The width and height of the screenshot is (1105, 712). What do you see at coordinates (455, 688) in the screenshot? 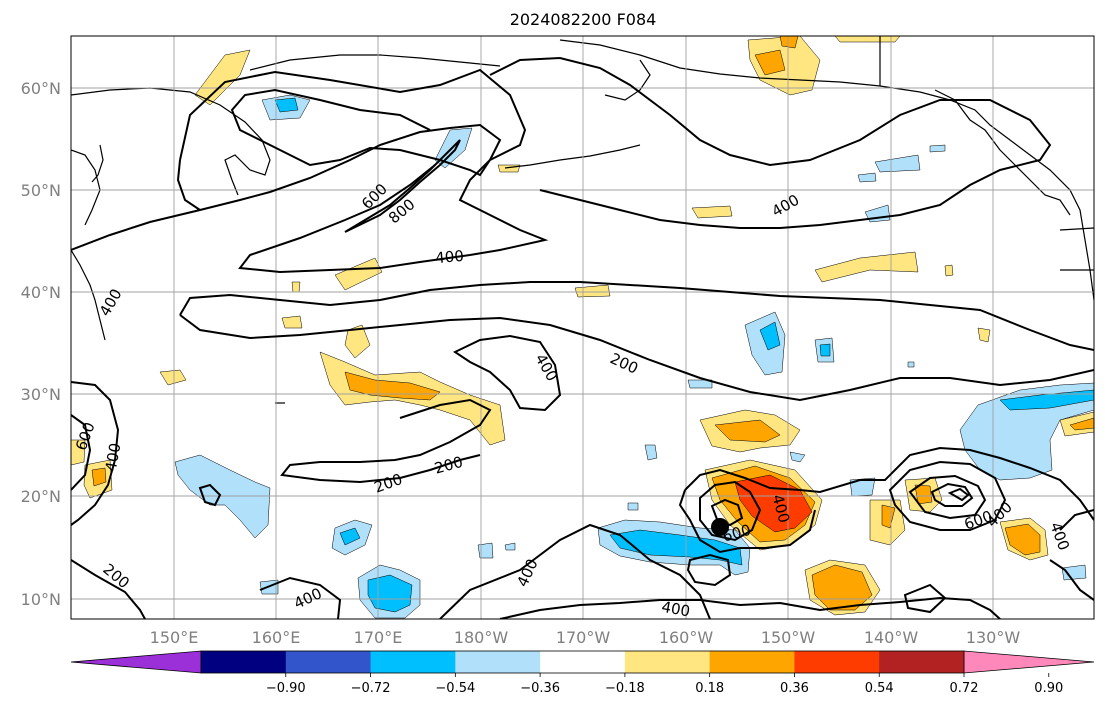
I see `colorbar-tick-label: −0.54` at bounding box center [455, 688].